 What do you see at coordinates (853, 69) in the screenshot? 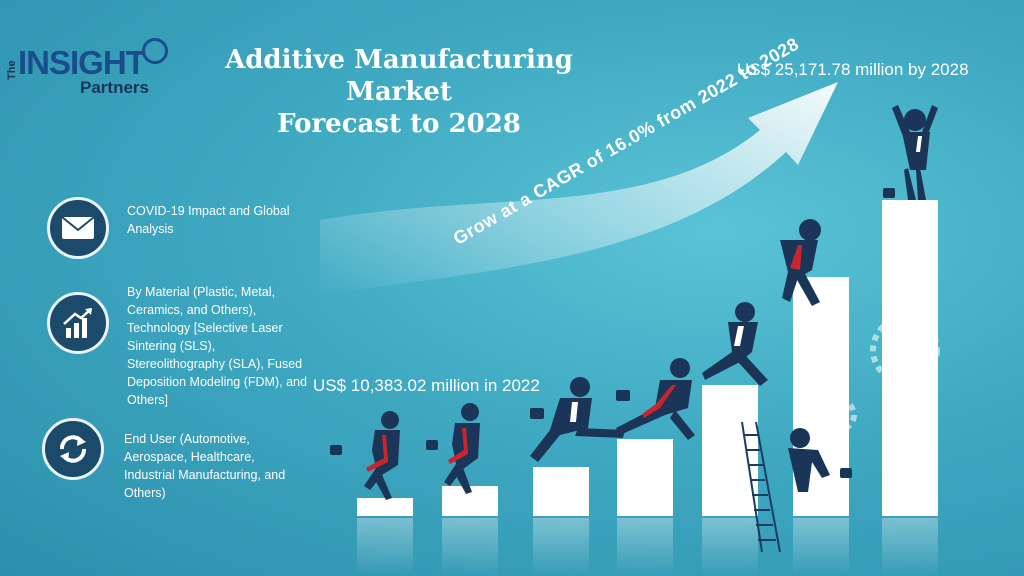
I see `end-value: US$ 25,171.78 million by 2028` at bounding box center [853, 69].